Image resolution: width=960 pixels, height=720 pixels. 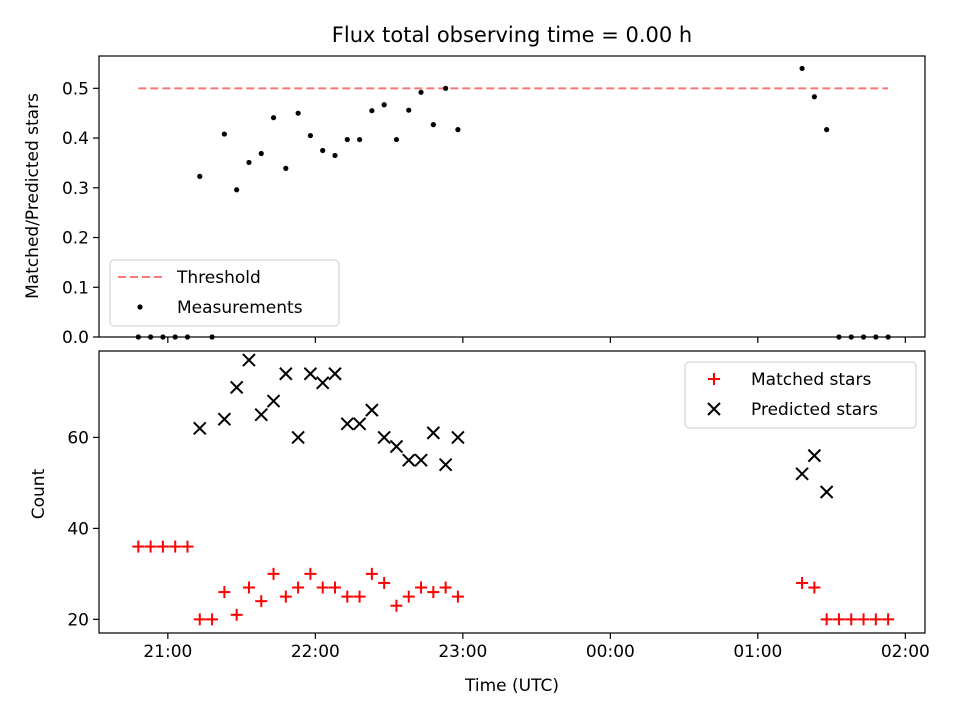 I want to click on measurements-legend-label: Measurements, so click(x=240, y=308).